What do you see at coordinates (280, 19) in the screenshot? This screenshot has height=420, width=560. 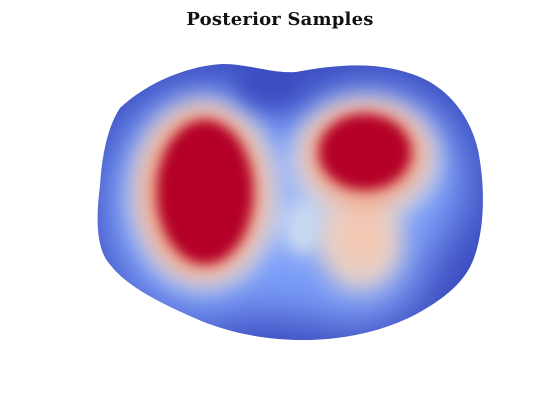 I see `chart-title: Posterior Samples` at bounding box center [280, 19].